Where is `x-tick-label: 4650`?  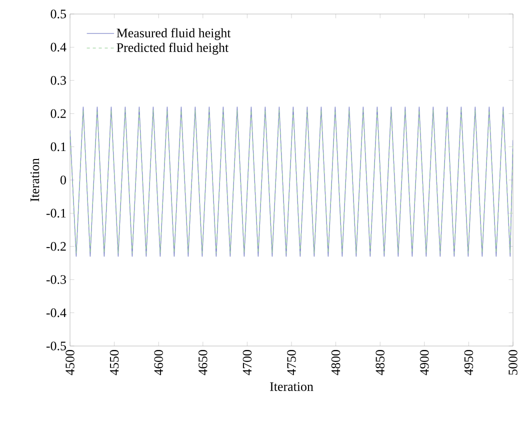
x-tick-label: 4650 is located at coordinates (203, 363).